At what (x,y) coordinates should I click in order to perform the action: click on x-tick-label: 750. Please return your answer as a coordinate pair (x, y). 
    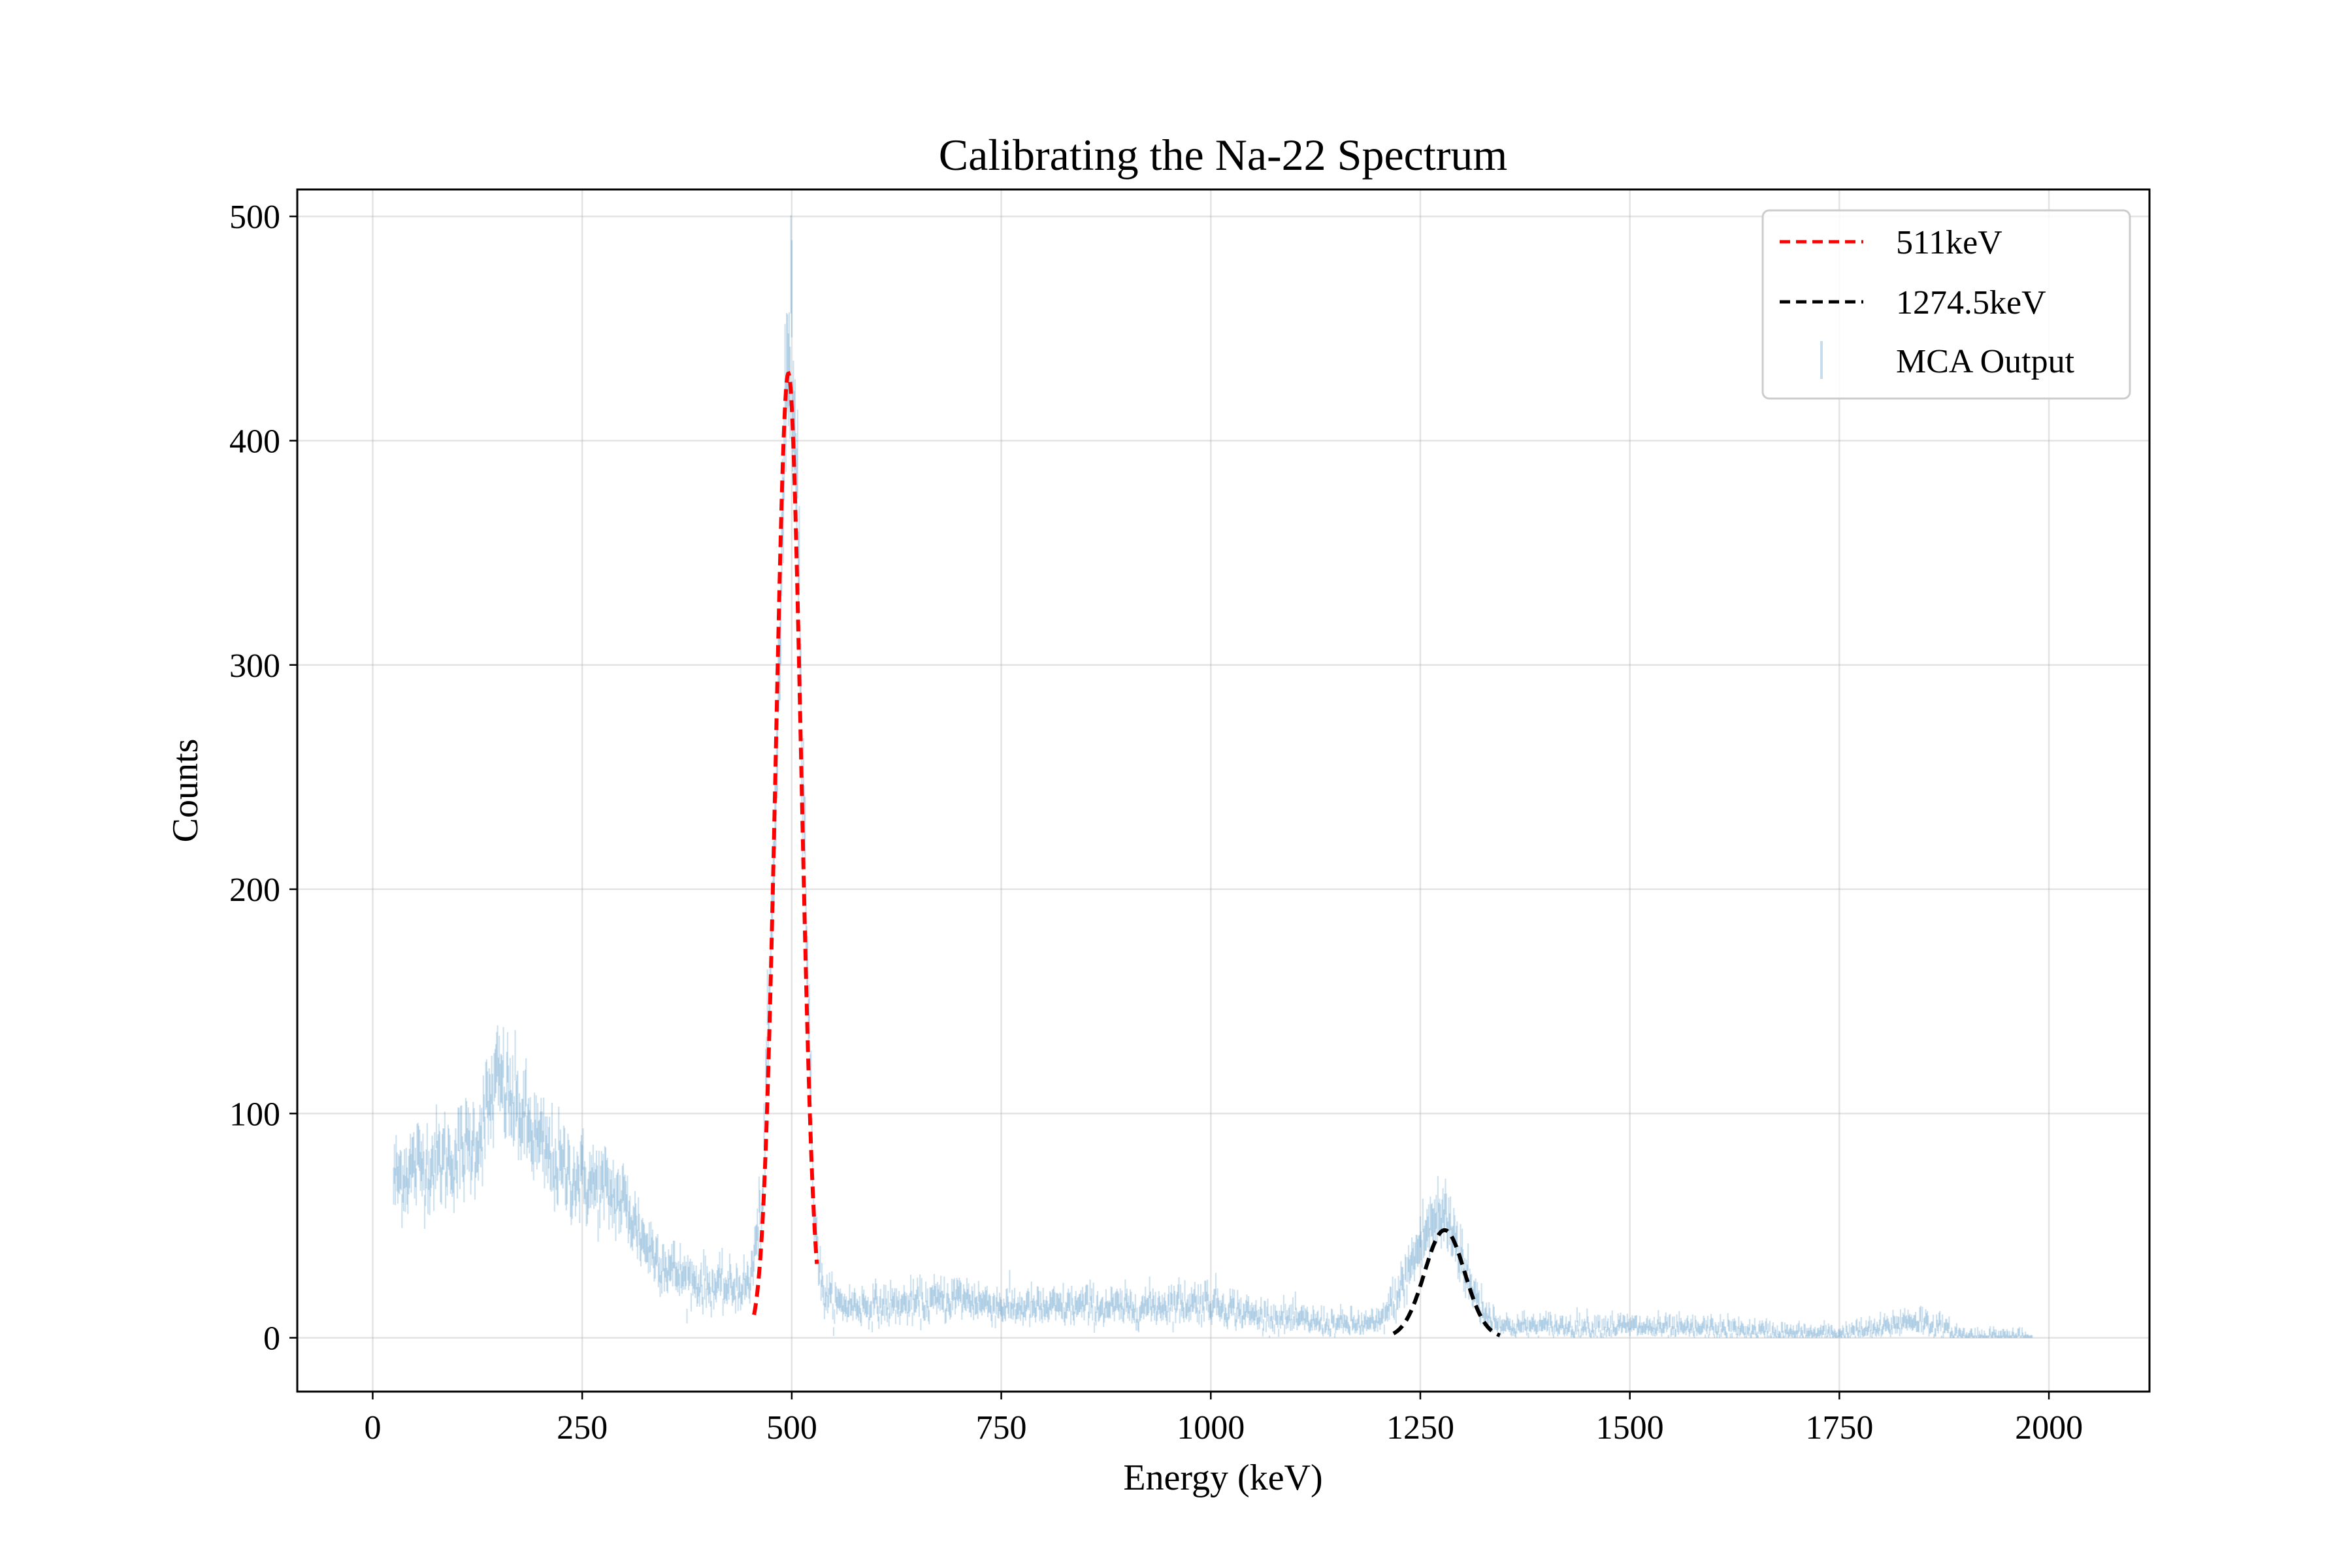
    Looking at the image, I should click on (1001, 1427).